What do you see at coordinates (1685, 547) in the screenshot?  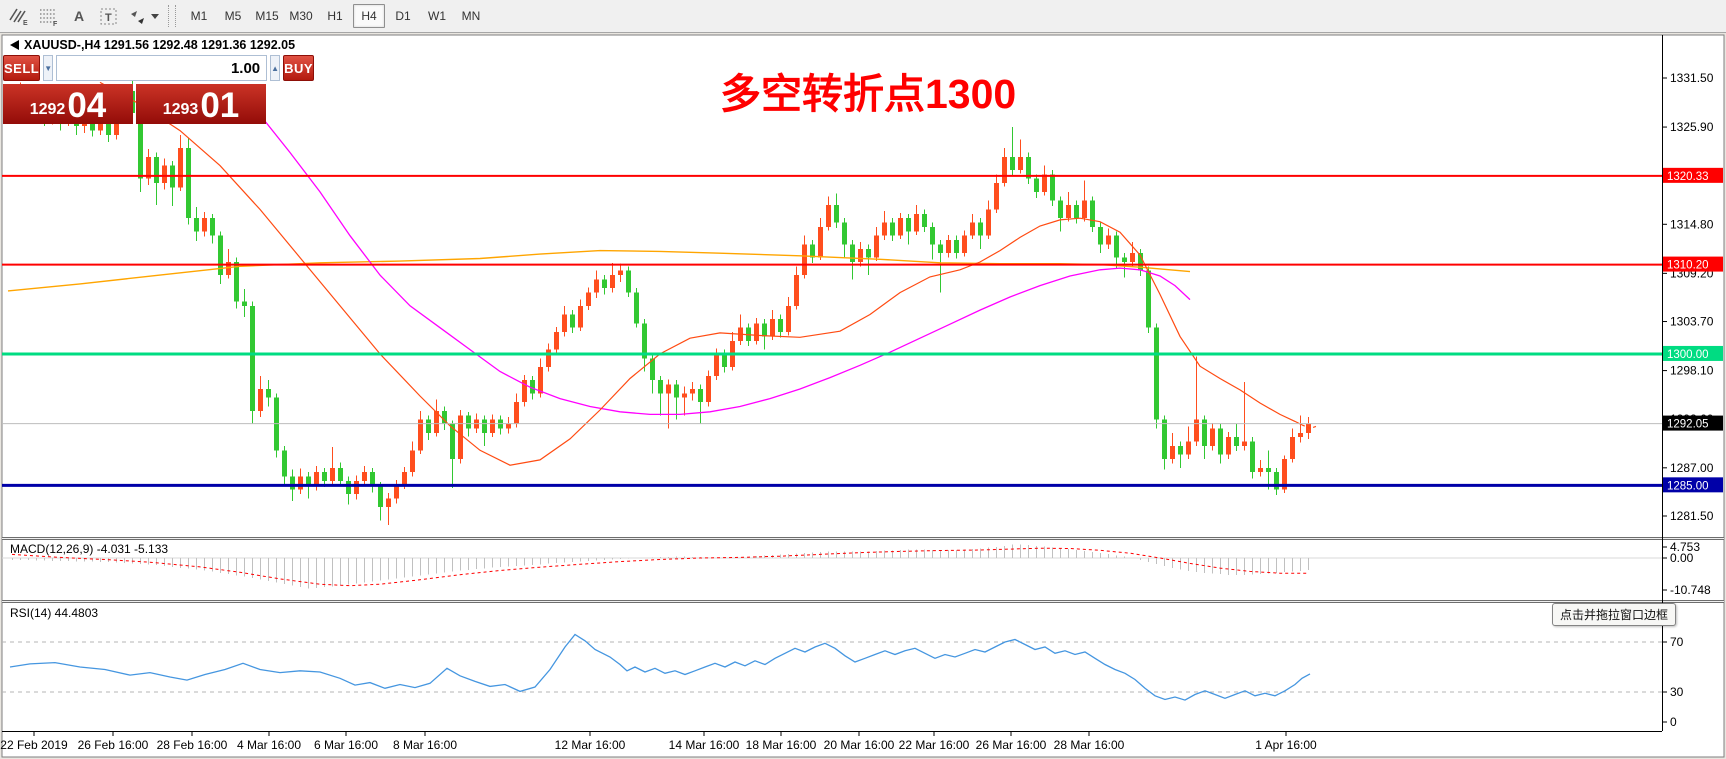 I see `macd-axis-tick: 4.753` at bounding box center [1685, 547].